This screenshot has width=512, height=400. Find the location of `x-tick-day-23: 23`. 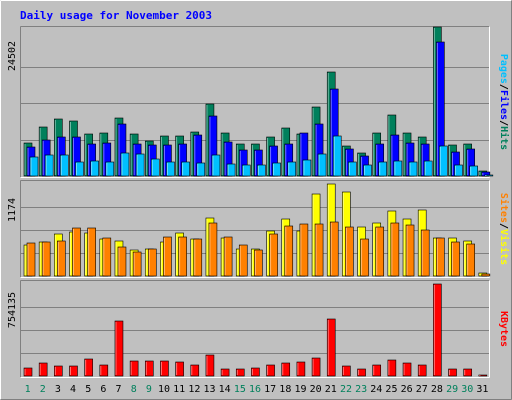

x-tick-day-23: 23 is located at coordinates (361, 389).